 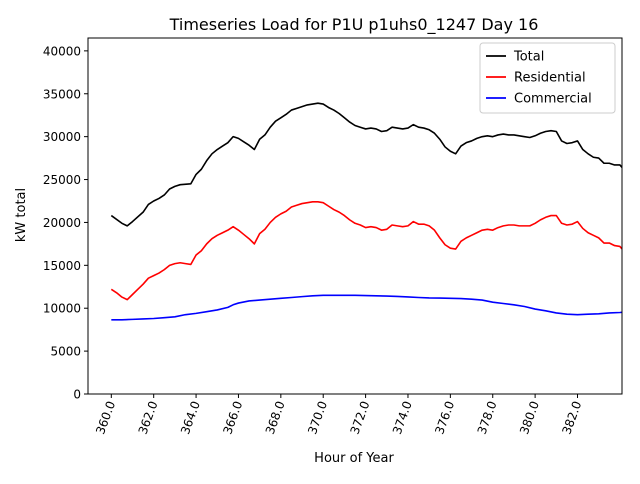 I want to click on series-line-commercial, so click(x=366, y=307).